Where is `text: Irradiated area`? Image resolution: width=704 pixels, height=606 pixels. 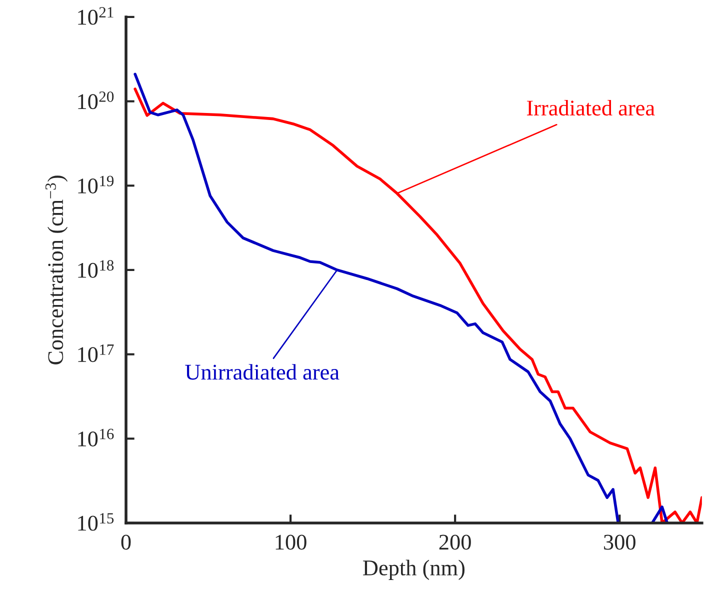 text: Irradiated area is located at coordinates (590, 108).